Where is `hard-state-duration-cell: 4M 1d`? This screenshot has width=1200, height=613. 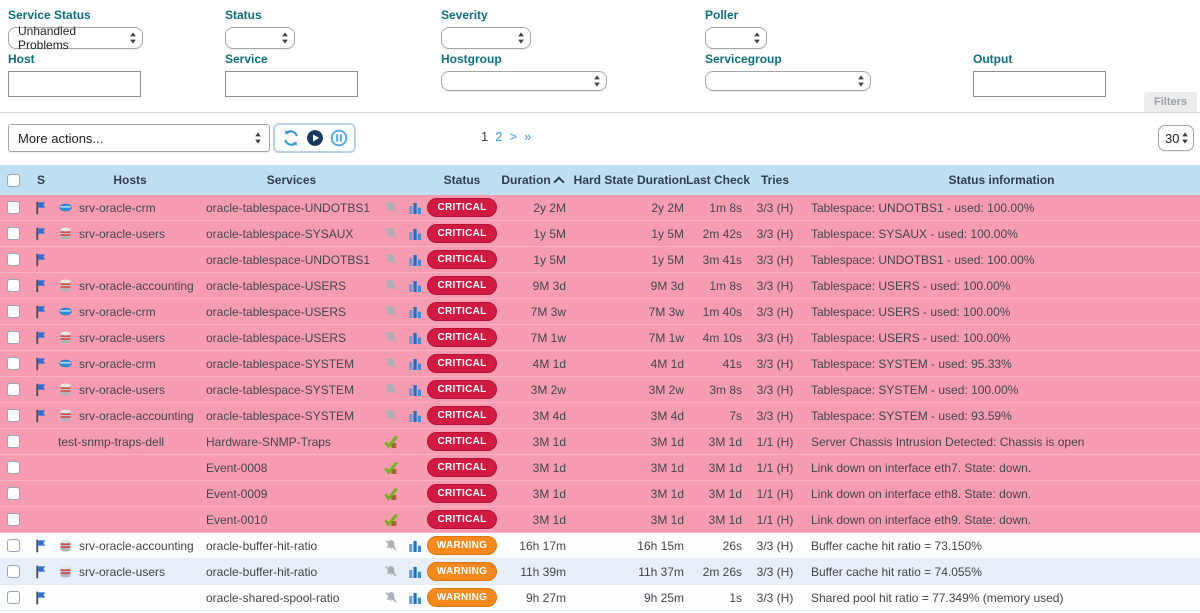 hard-state-duration-cell: 4M 1d is located at coordinates (667, 363).